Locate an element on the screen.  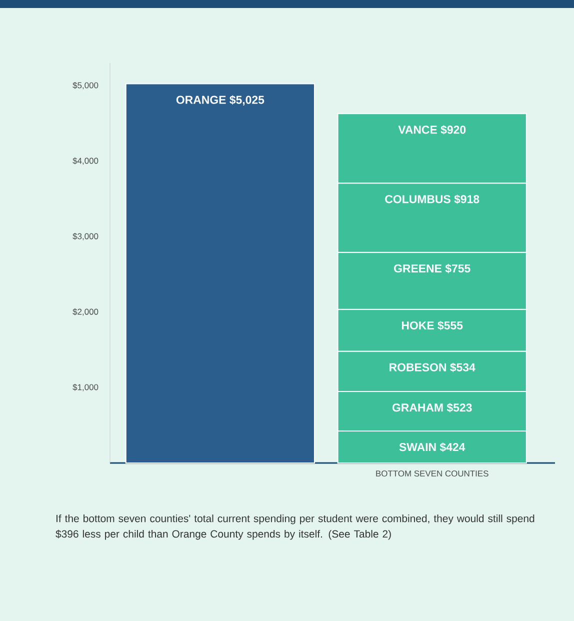
data-label: $918 is located at coordinates (467, 199).